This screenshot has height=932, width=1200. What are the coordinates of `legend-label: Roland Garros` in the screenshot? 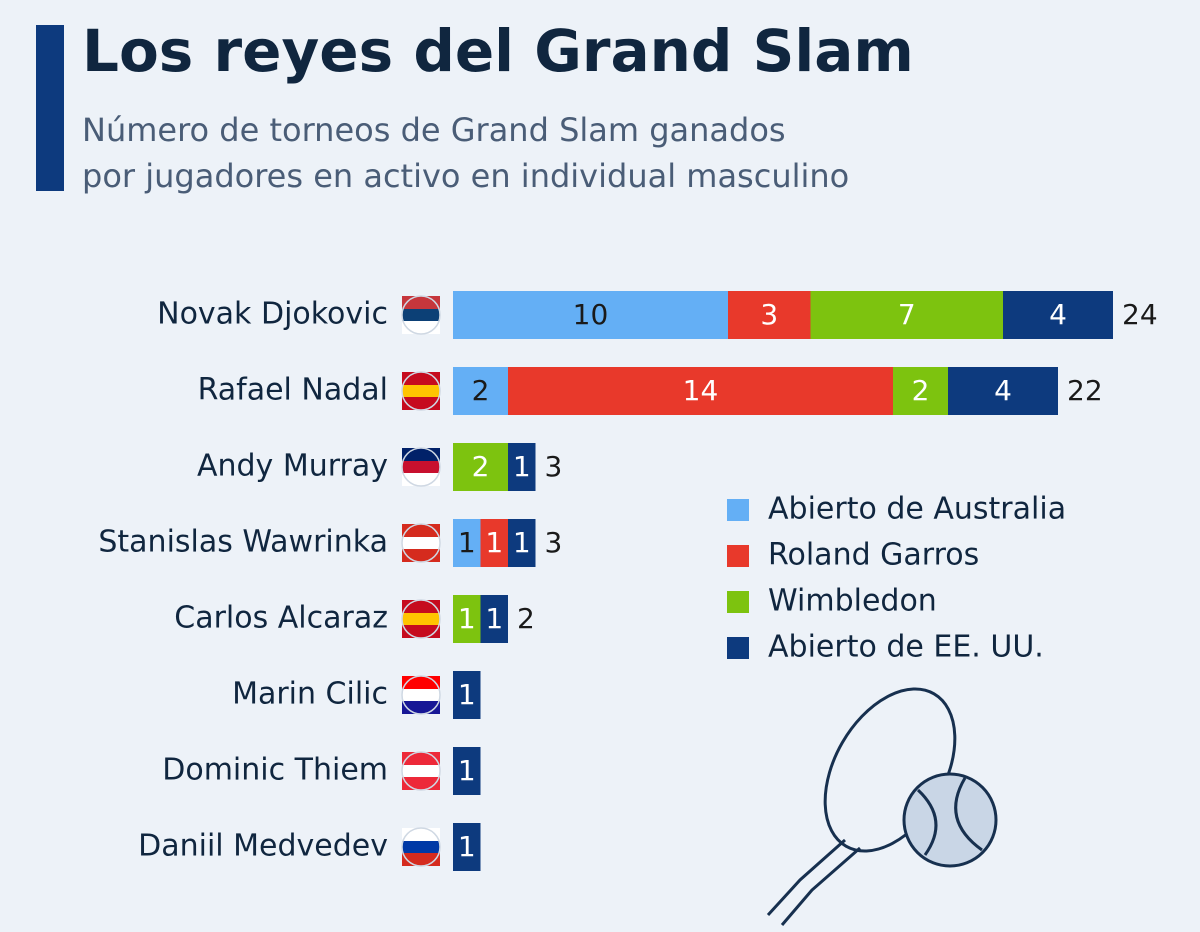 It's located at (873, 555).